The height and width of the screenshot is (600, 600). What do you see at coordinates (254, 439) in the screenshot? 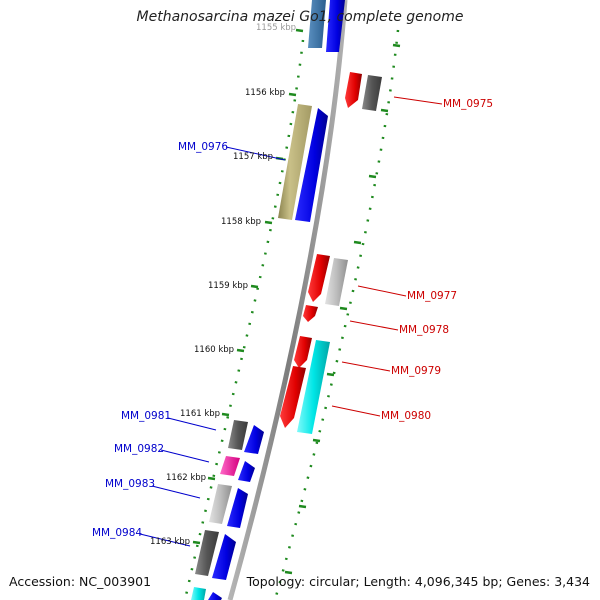
I see `gene-block-blue-mm0981` at bounding box center [254, 439].